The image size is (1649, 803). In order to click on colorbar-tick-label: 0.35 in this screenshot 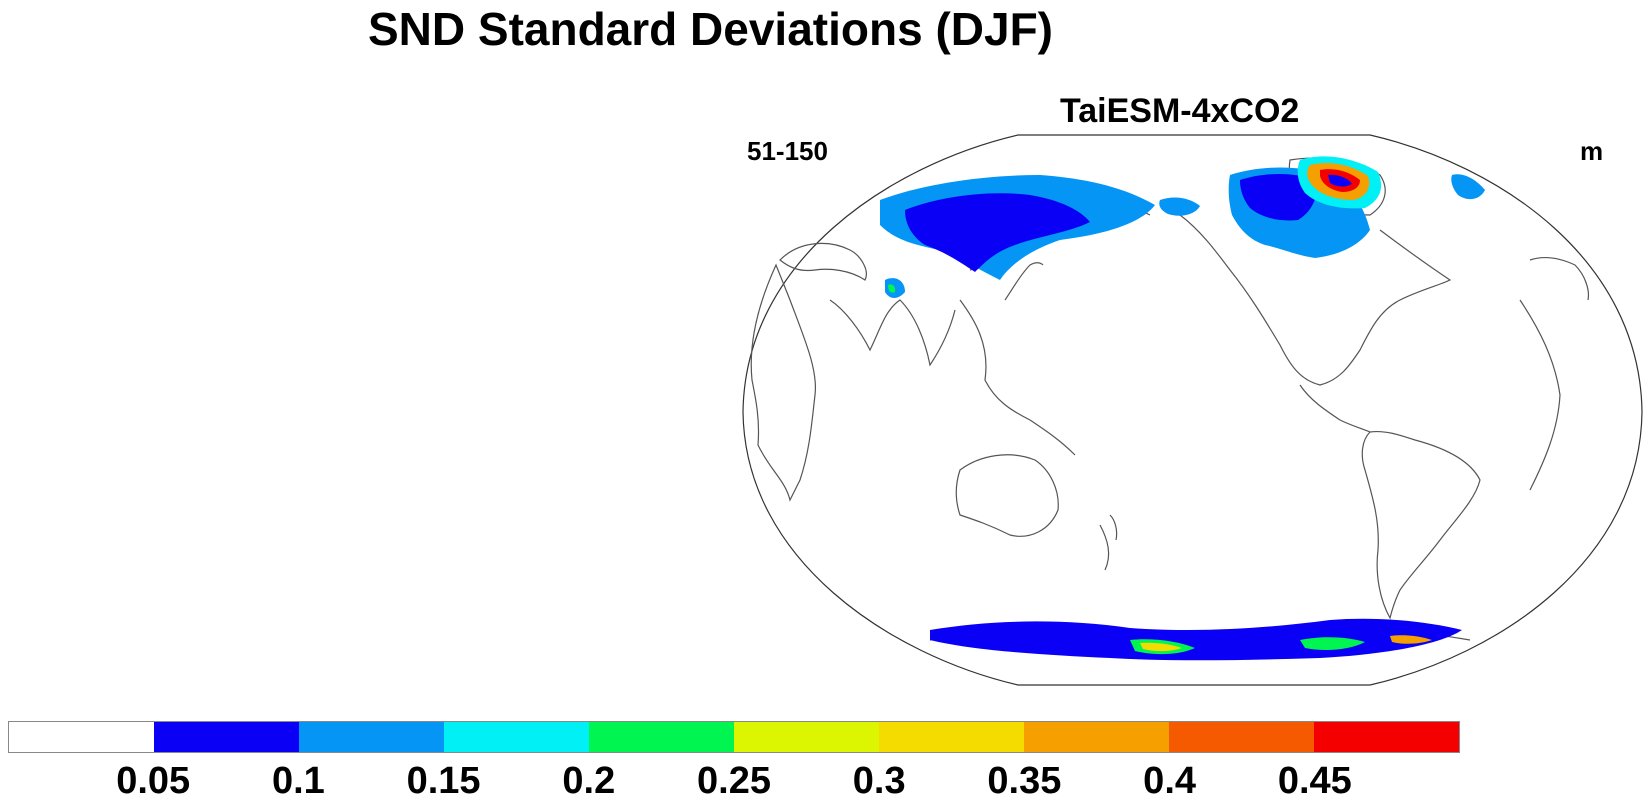, I will do `click(1024, 781)`.